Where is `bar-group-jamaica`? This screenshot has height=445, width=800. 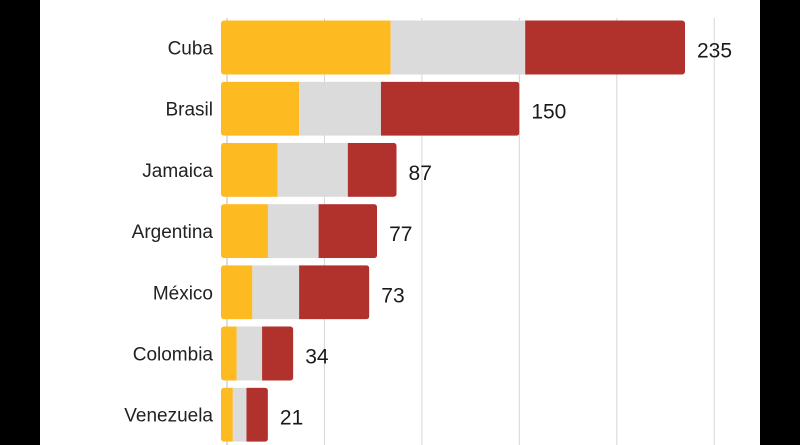
bar-group-jamaica is located at coordinates (309, 169).